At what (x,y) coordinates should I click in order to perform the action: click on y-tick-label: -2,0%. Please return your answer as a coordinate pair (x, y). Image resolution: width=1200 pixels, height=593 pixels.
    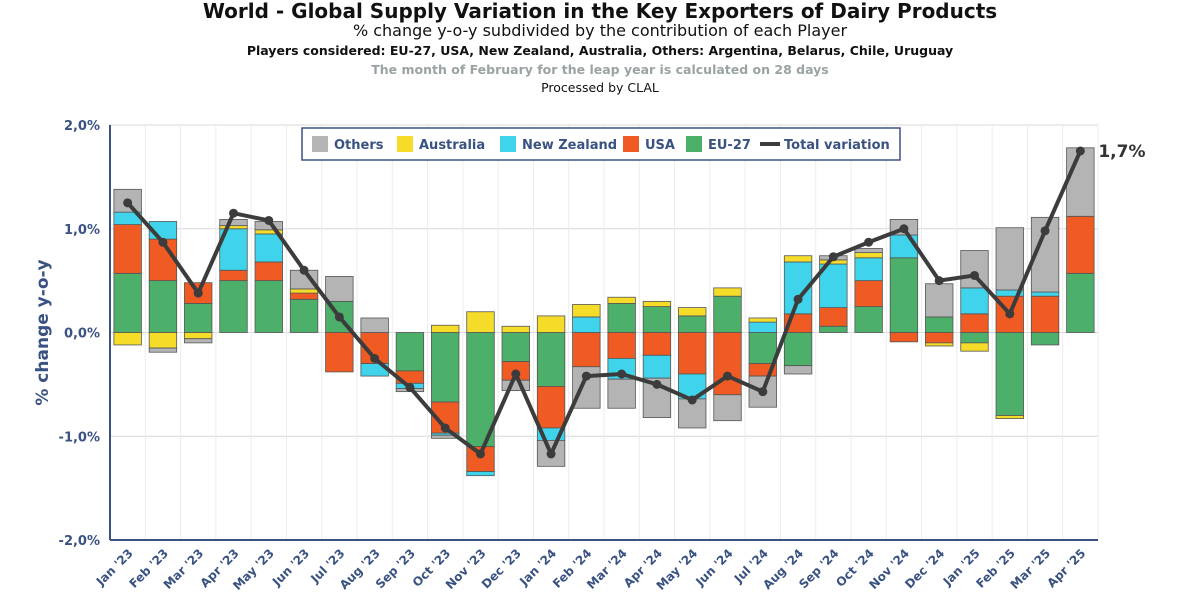
    Looking at the image, I should click on (79, 541).